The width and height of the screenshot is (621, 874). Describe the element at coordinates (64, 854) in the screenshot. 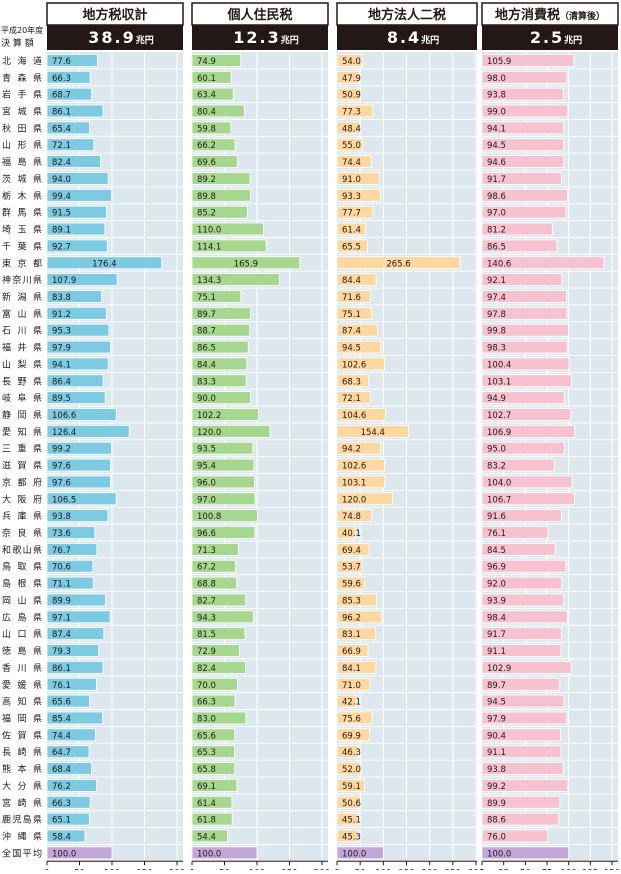

I see `average-value-label: 100.0` at that location.